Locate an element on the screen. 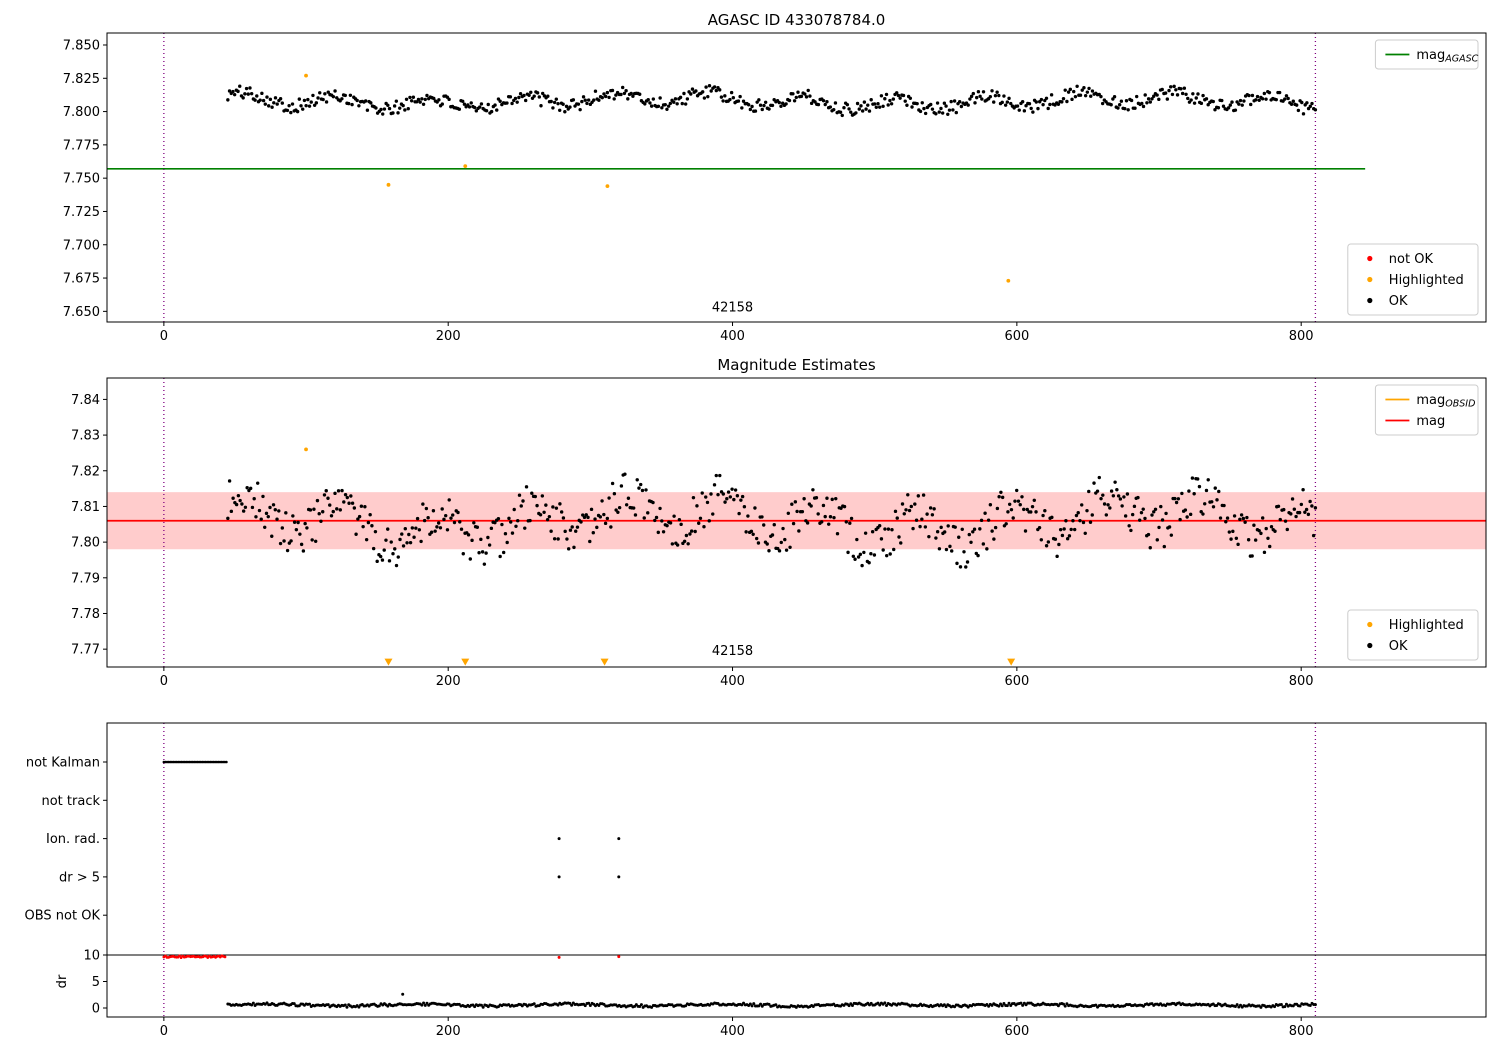 The width and height of the screenshot is (1500, 1050). svg-text: dr is located at coordinates (62, 981).